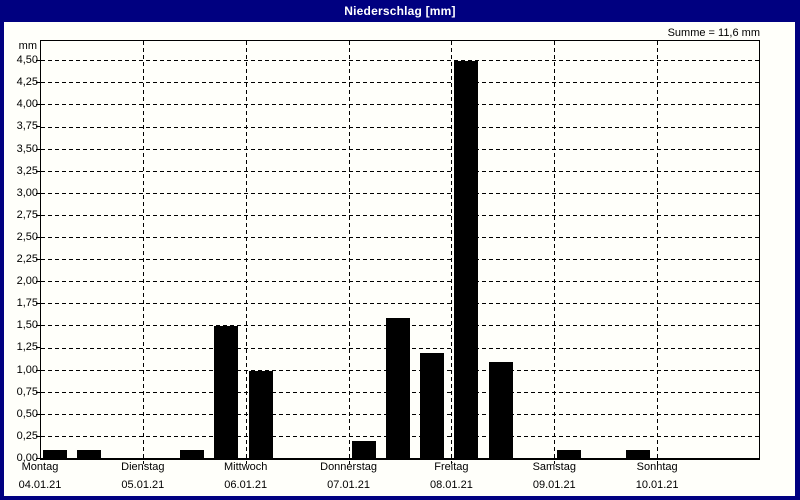  What do you see at coordinates (27, 303) in the screenshot?
I see `y-tick-label: 1,75` at bounding box center [27, 303].